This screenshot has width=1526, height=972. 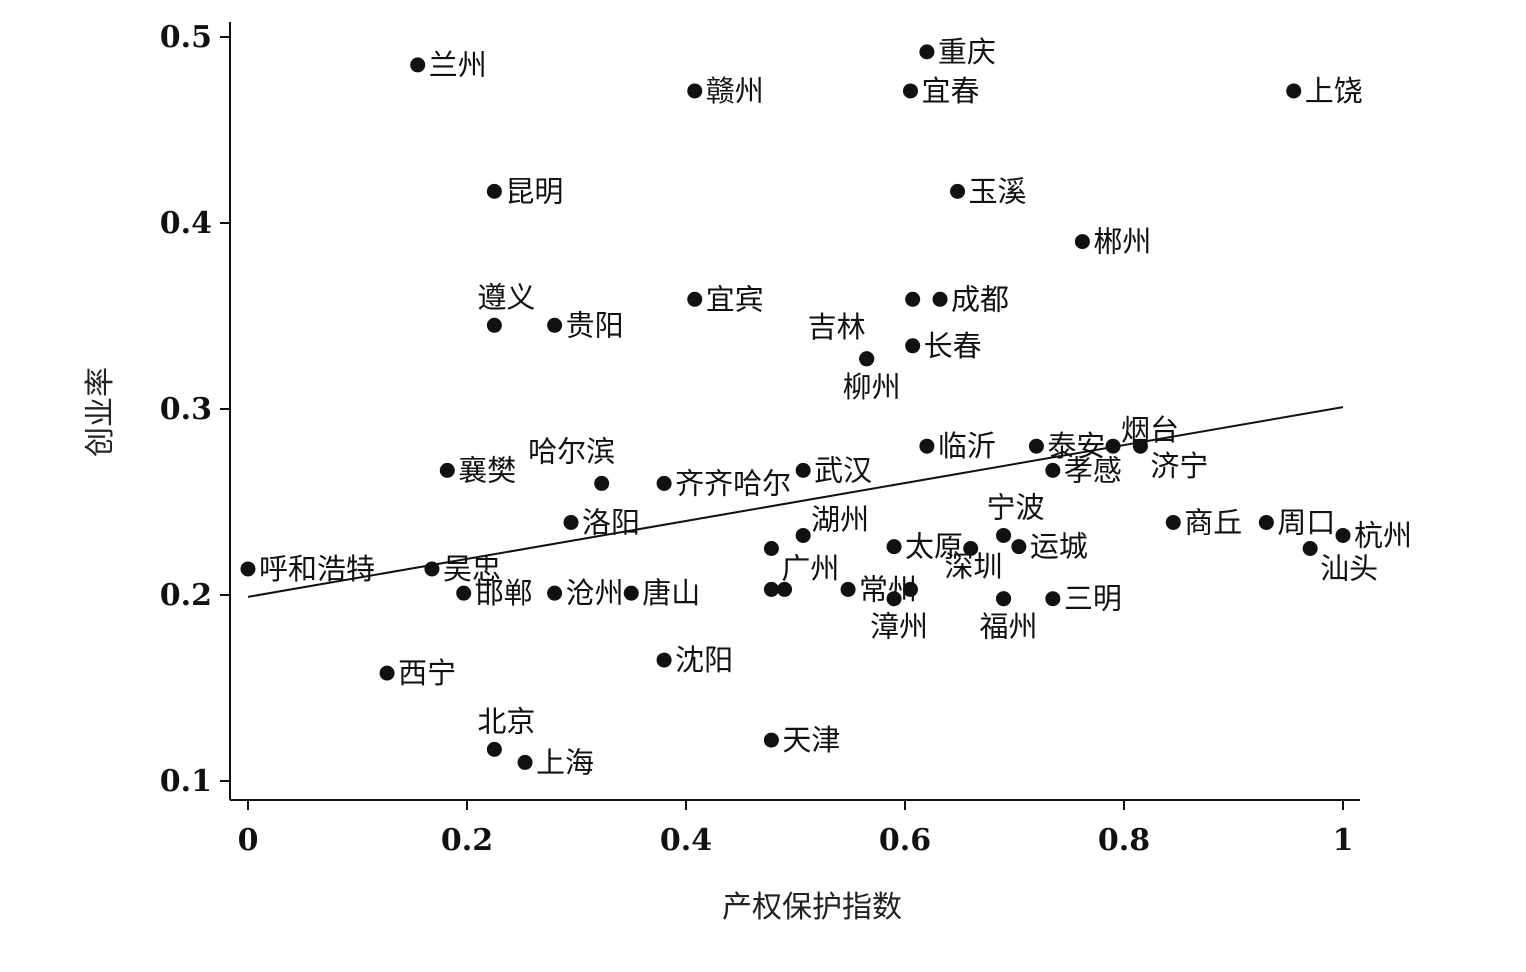 What do you see at coordinates (1334, 91) in the screenshot?
I see `point-label: 上饶` at bounding box center [1334, 91].